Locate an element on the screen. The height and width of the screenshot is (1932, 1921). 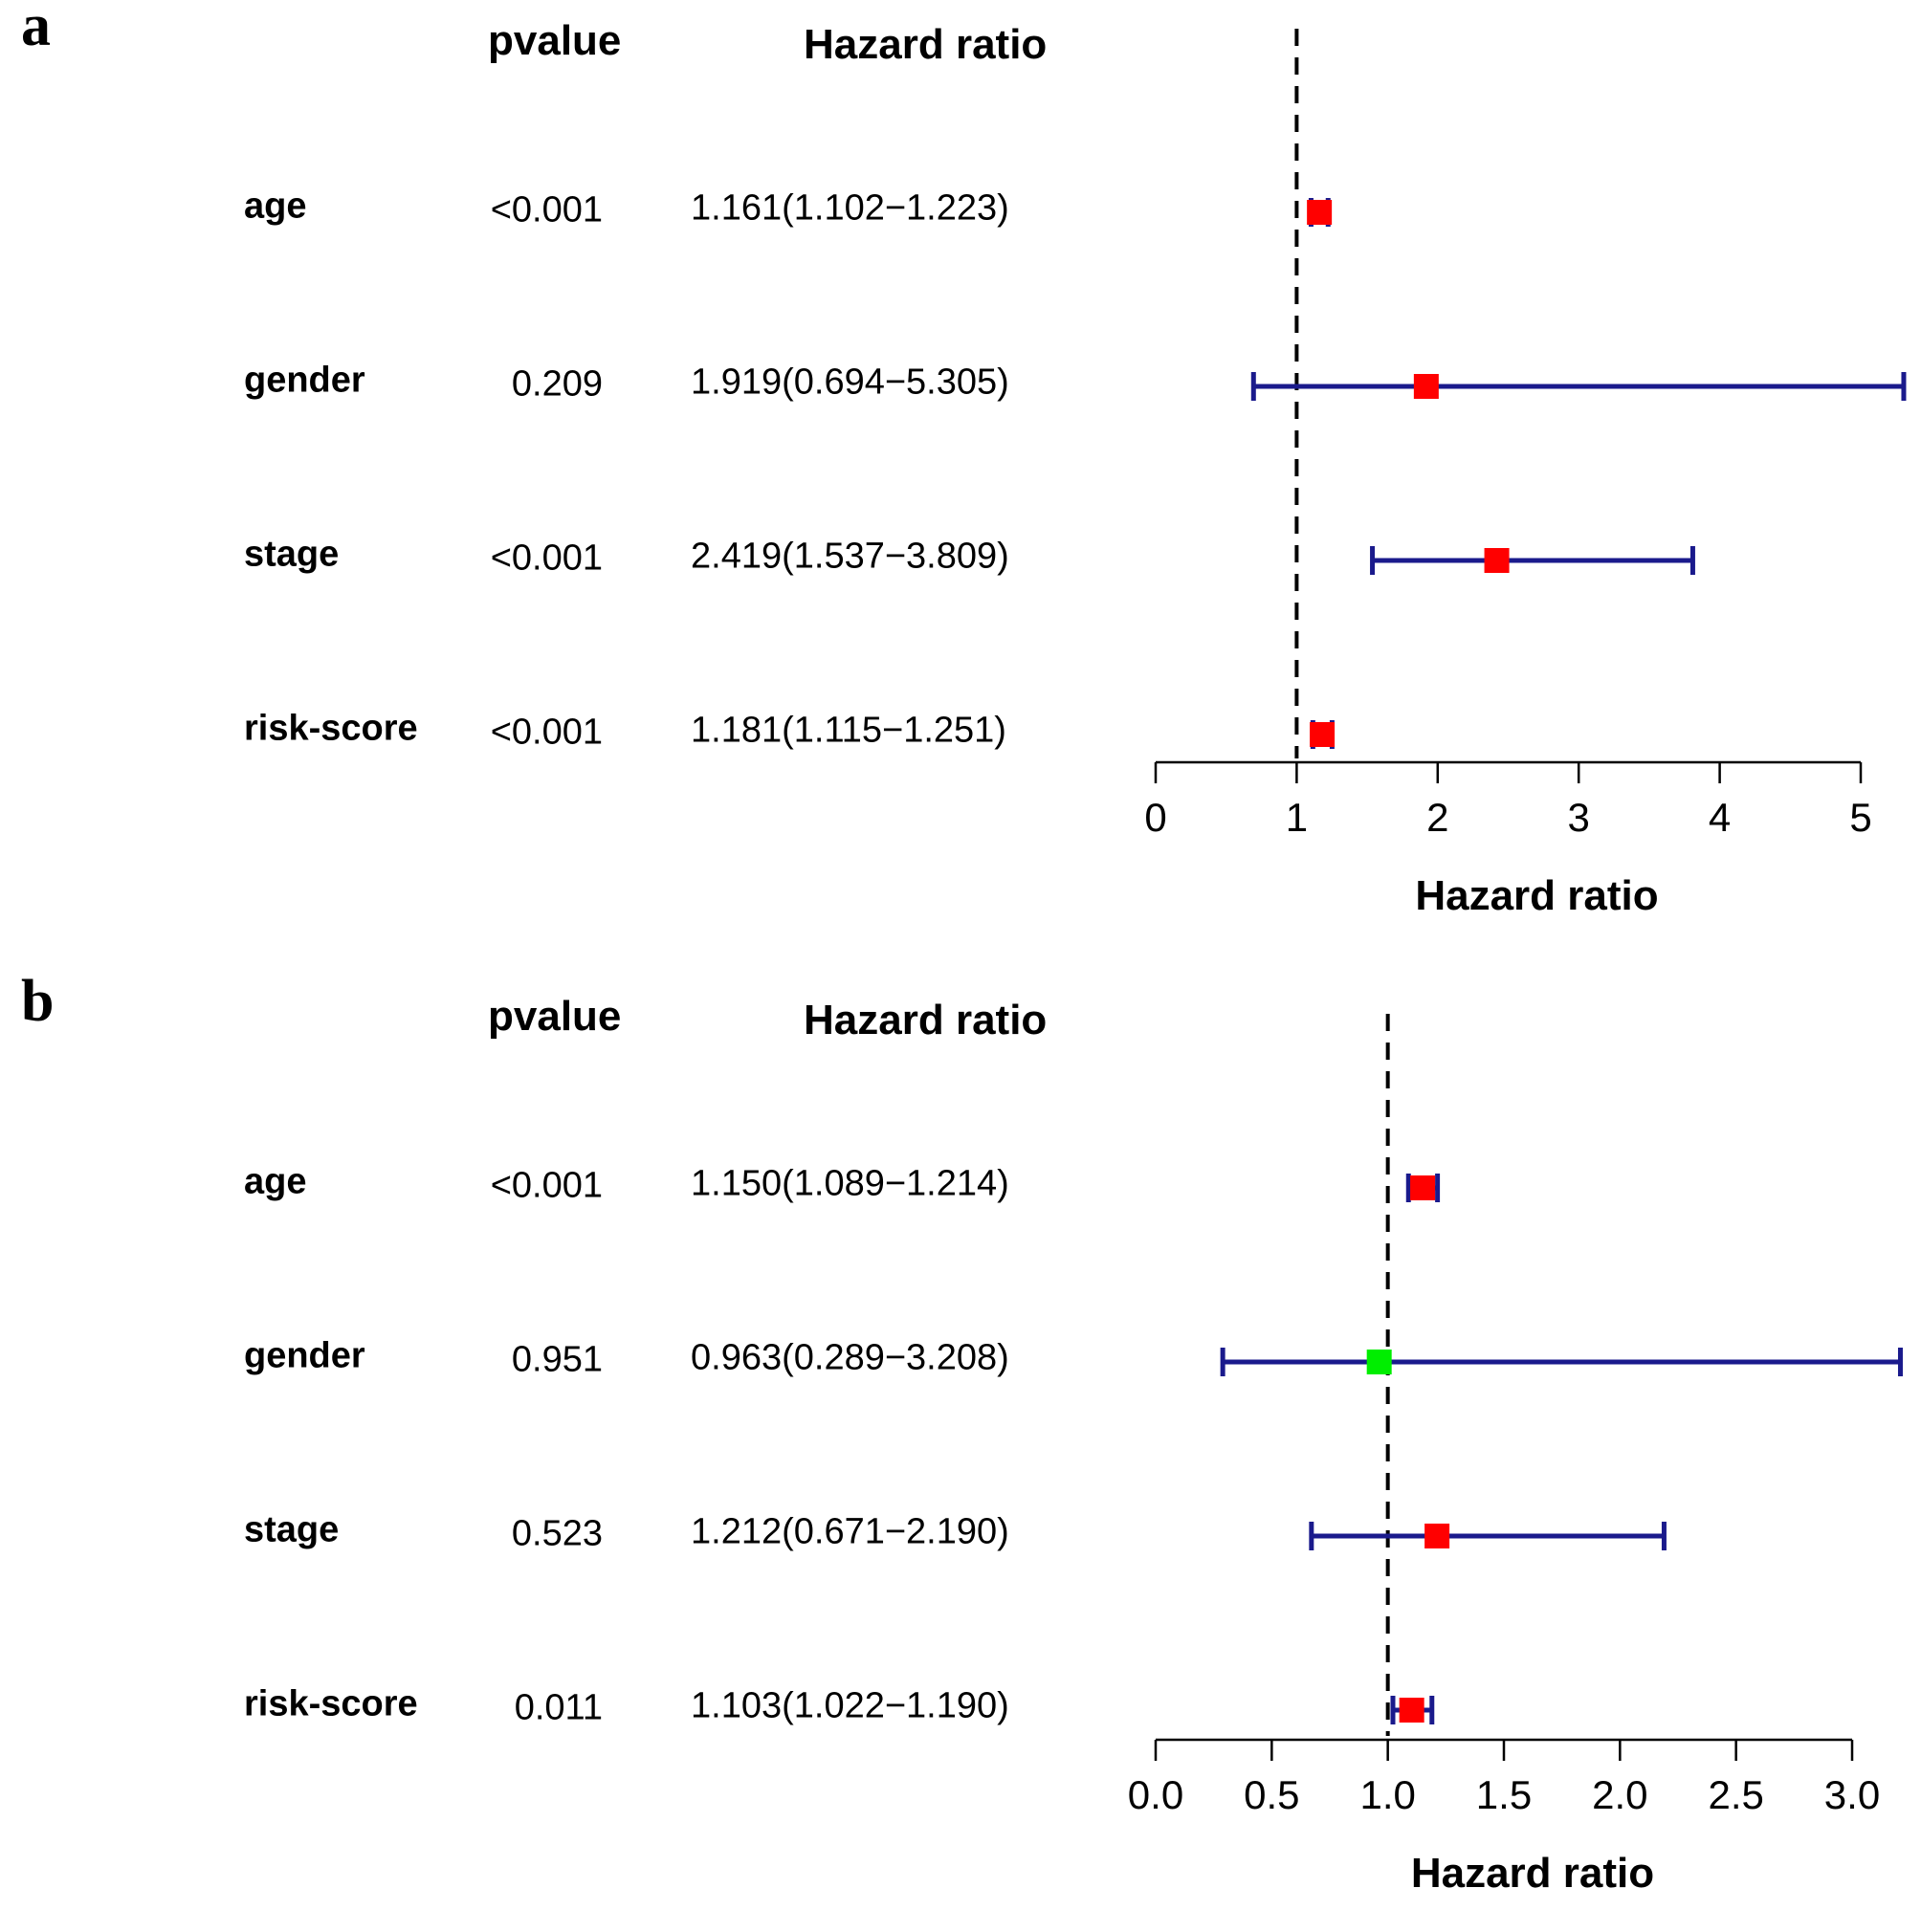
row-hazard-ratio: 1.181(1.115−1.251) is located at coordinates (849, 730).